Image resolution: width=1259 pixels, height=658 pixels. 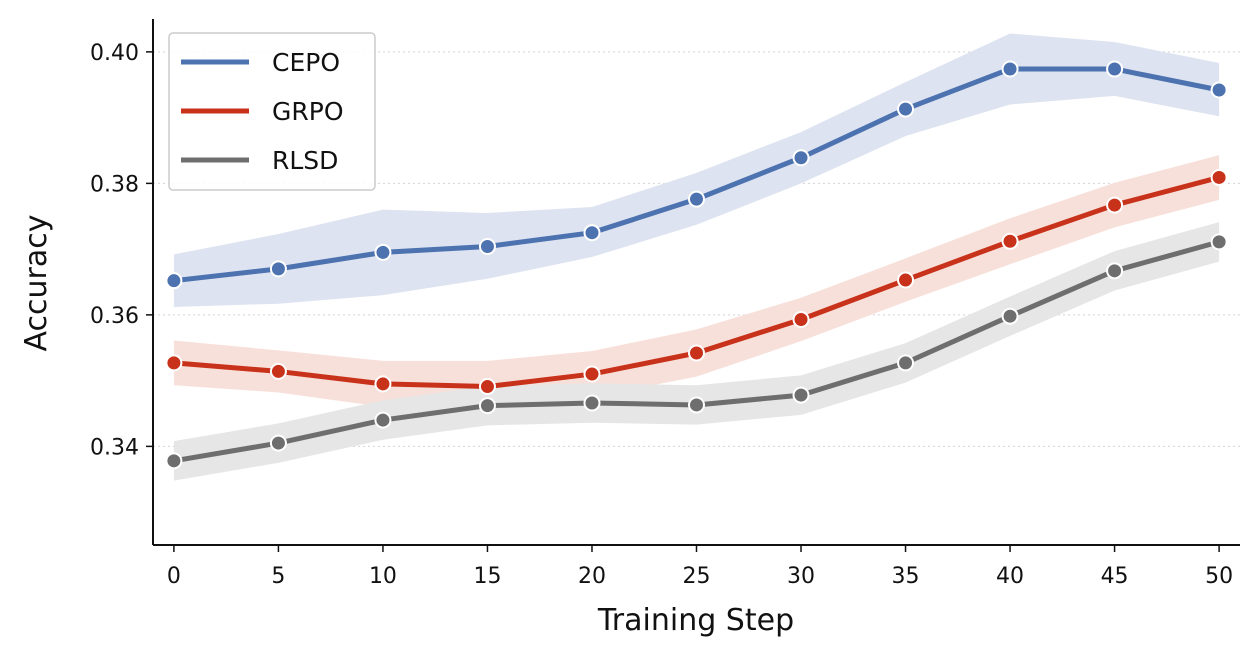 What do you see at coordinates (306, 62) in the screenshot?
I see `legend-label-cepo: CEPO` at bounding box center [306, 62].